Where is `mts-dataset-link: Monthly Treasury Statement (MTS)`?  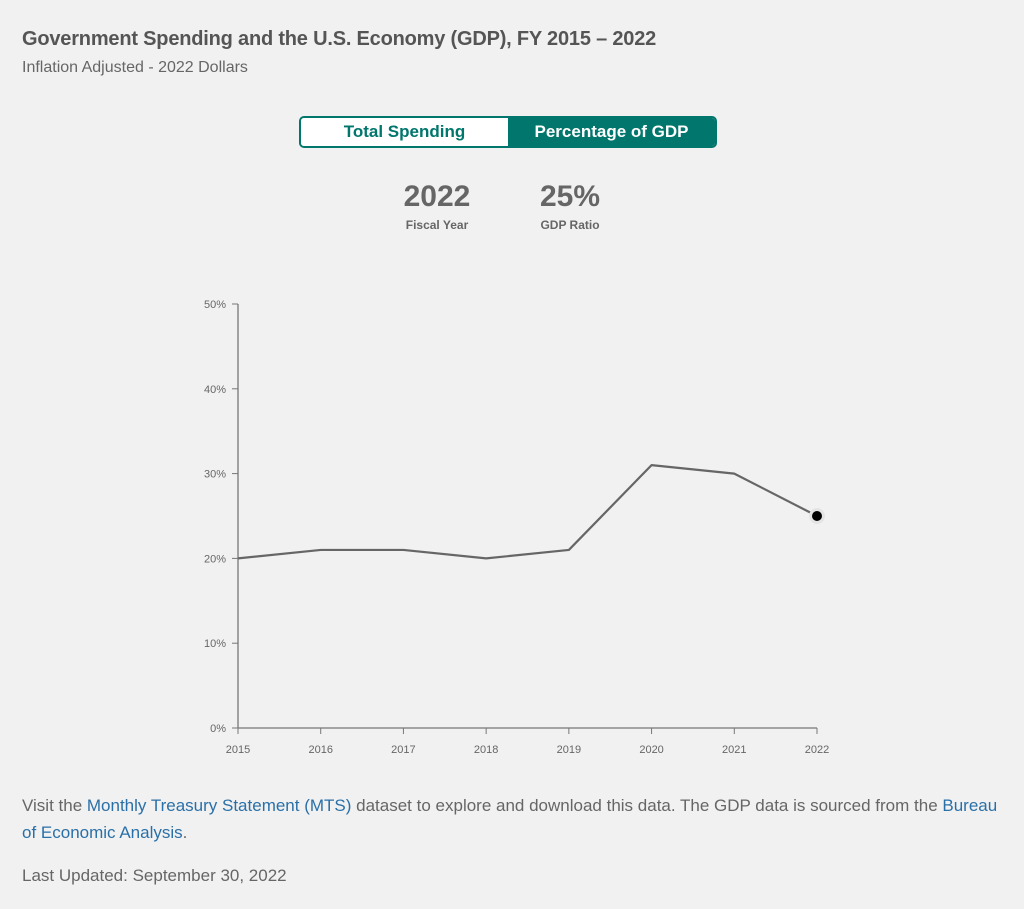
mts-dataset-link: Monthly Treasury Statement (MTS) is located at coordinates (219, 805).